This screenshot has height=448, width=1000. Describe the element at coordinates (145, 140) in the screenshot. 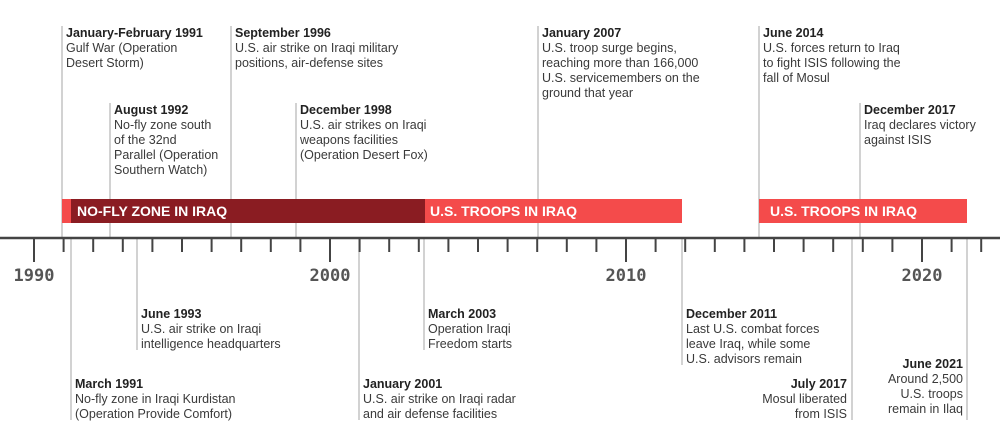

I see `event-text: of the 32nd` at that location.